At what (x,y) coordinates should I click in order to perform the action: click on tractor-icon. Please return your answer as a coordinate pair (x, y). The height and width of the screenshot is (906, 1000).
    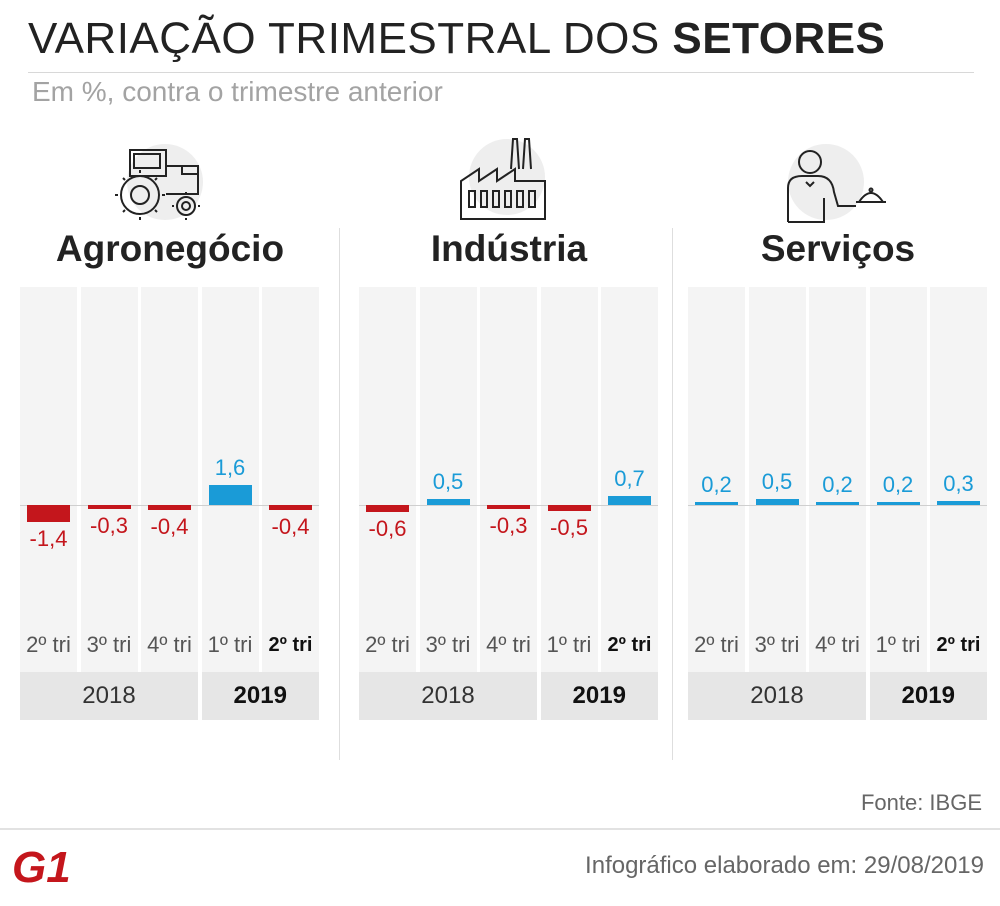
    Looking at the image, I should click on (159, 182).